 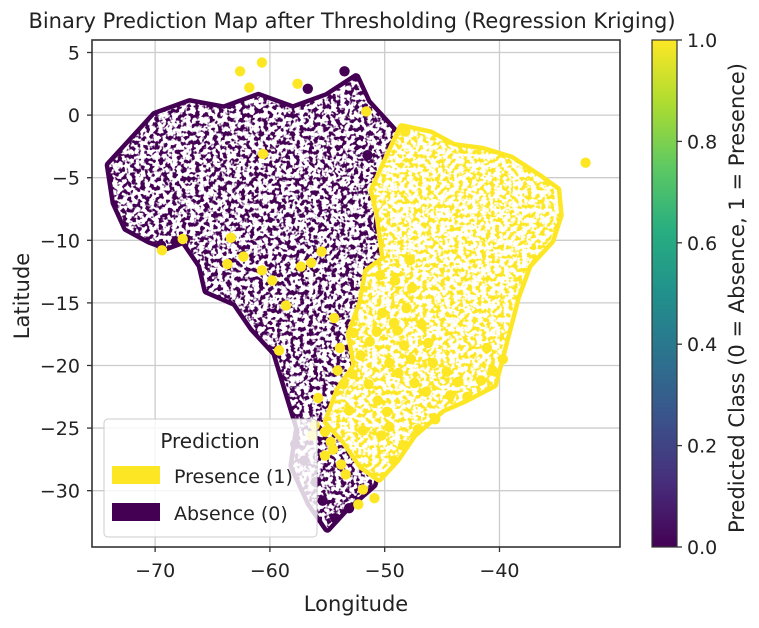 I want to click on y-tick-label: −15, so click(x=60, y=304).